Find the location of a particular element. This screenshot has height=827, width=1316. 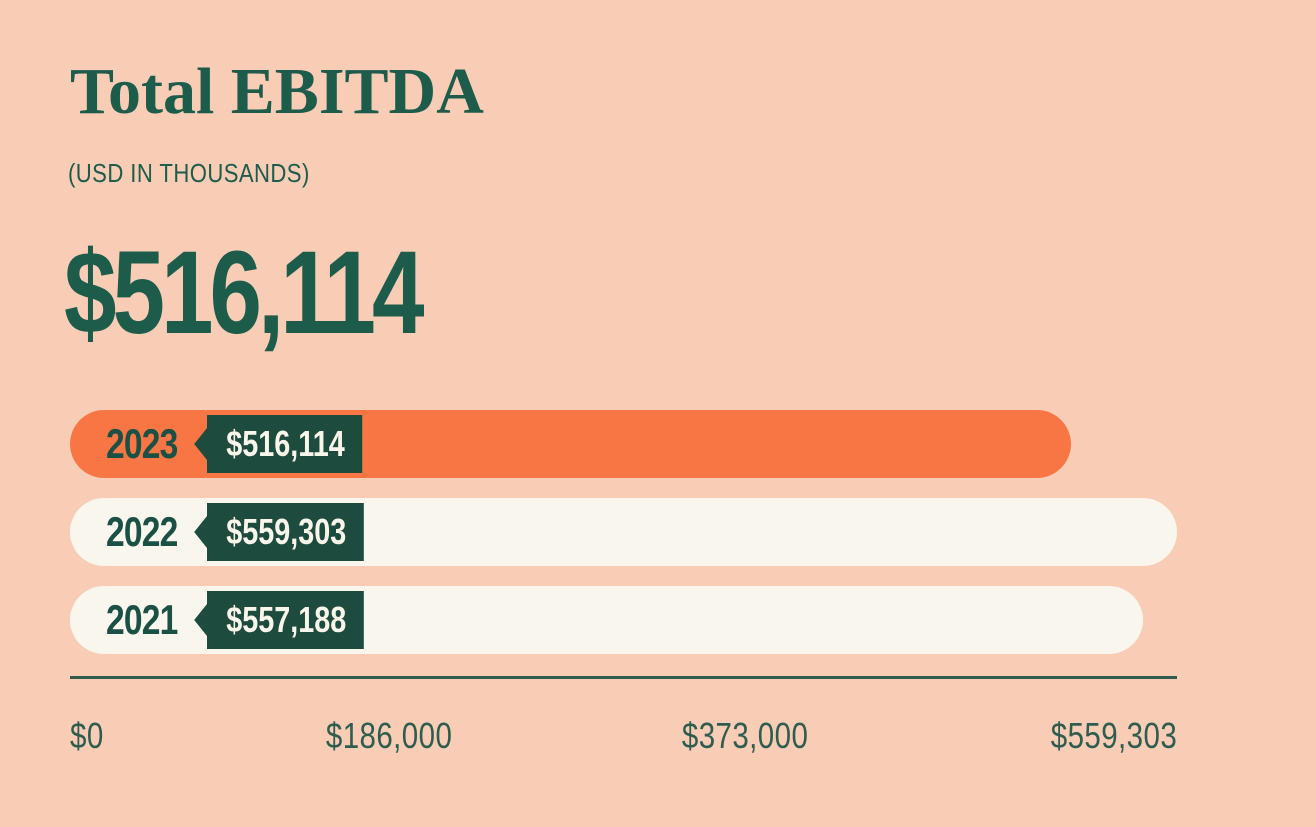

value-tag-2023: $516,114 is located at coordinates (278, 444).